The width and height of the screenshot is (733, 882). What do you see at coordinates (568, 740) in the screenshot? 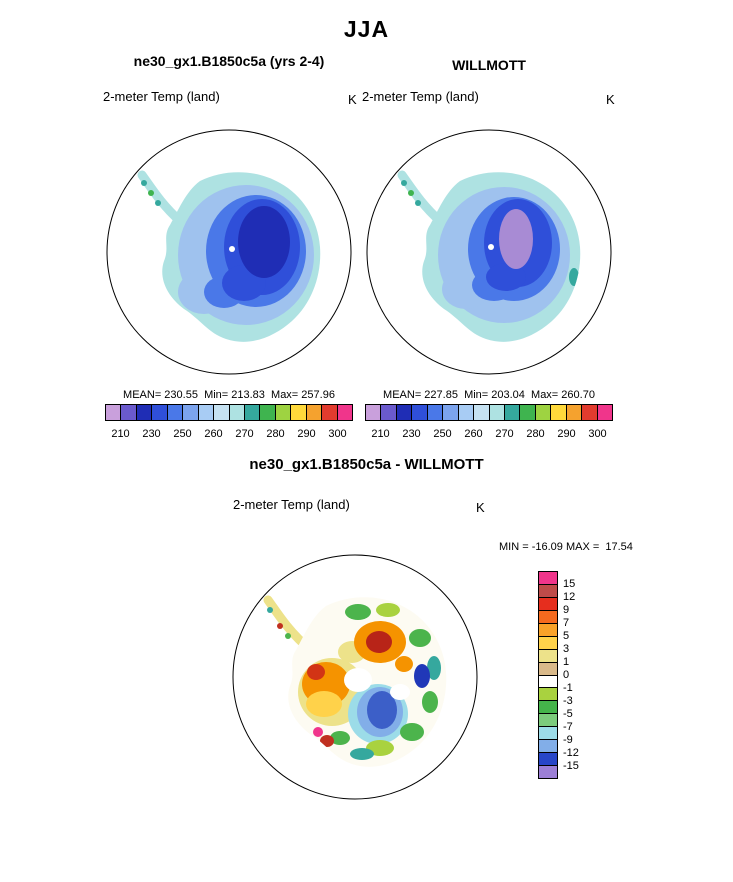
I see `colorbar-tick-label: -9` at bounding box center [568, 740].